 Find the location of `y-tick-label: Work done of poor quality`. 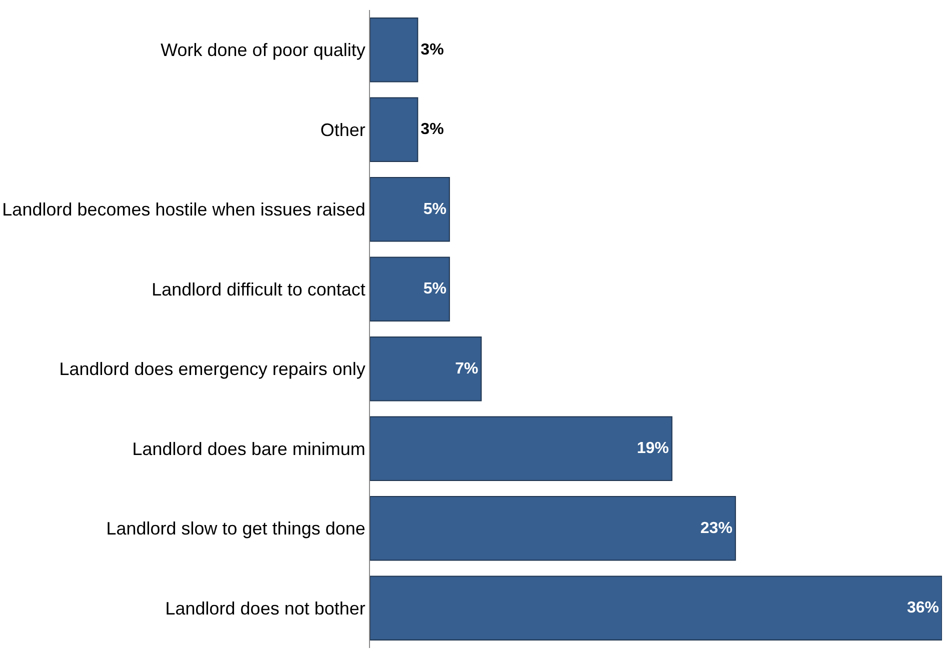

y-tick-label: Work done of poor quality is located at coordinates (263, 50).